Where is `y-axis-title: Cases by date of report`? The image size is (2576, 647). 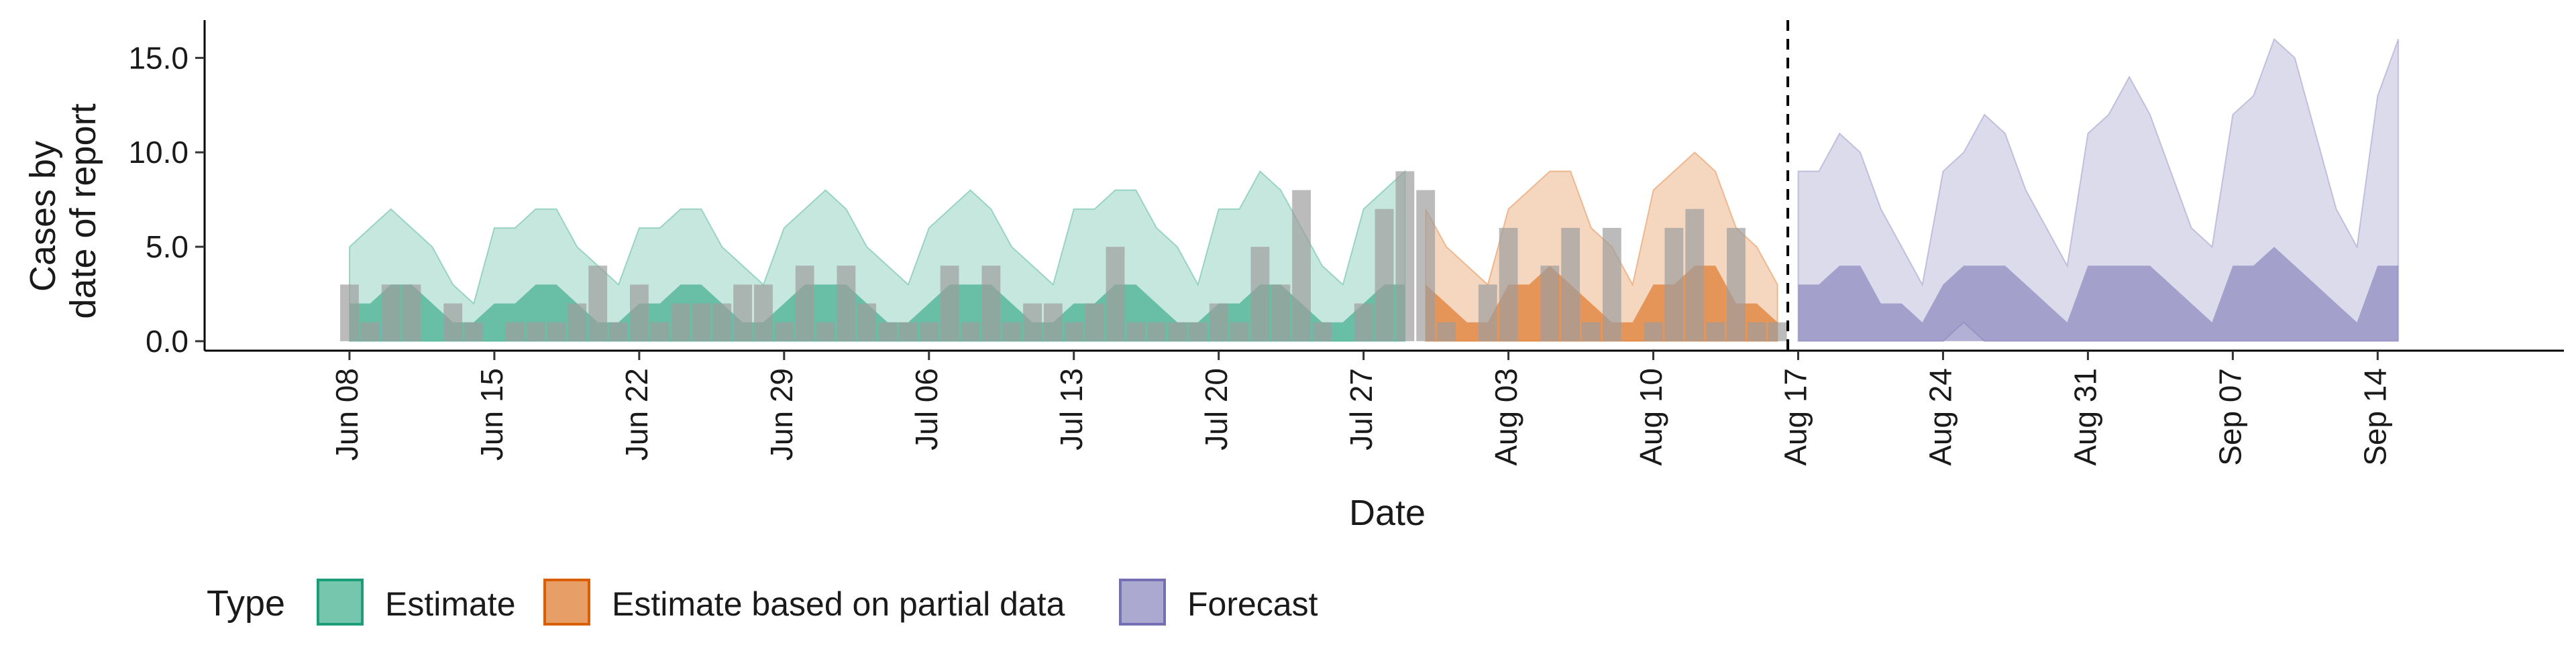
y-axis-title: Cases by date of report is located at coordinates (63, 210).